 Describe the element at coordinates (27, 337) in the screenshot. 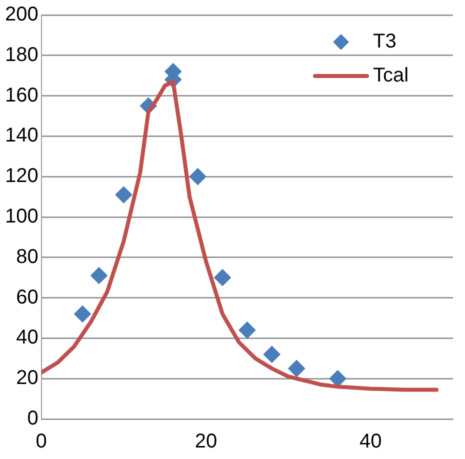

I see `y-tick-label: 40` at that location.